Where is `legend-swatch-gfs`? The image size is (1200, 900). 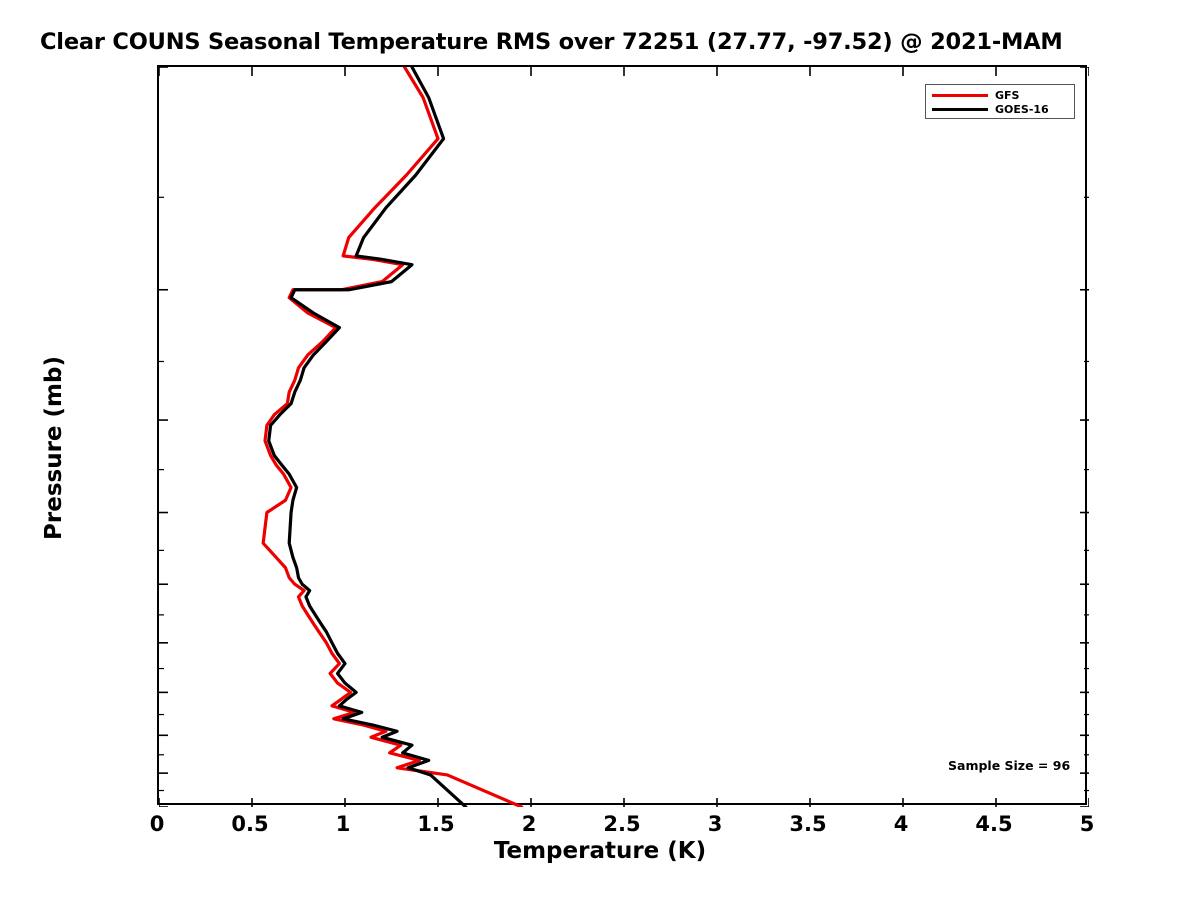
legend-swatch-gfs is located at coordinates (960, 95).